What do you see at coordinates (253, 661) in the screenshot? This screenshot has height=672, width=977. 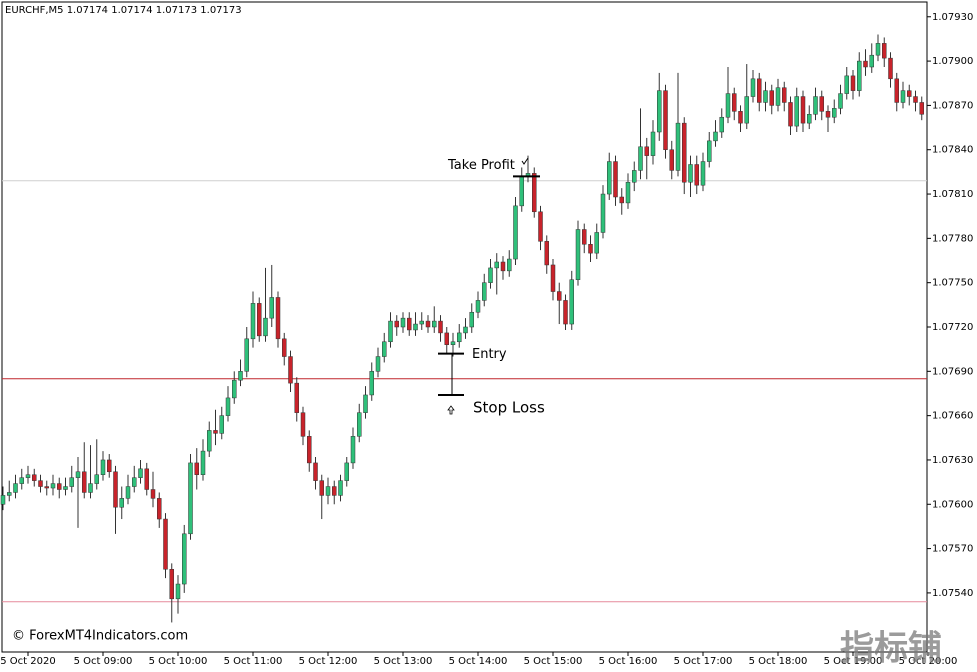 I see `x-tick-label: 5 Oct 11:00` at bounding box center [253, 661].